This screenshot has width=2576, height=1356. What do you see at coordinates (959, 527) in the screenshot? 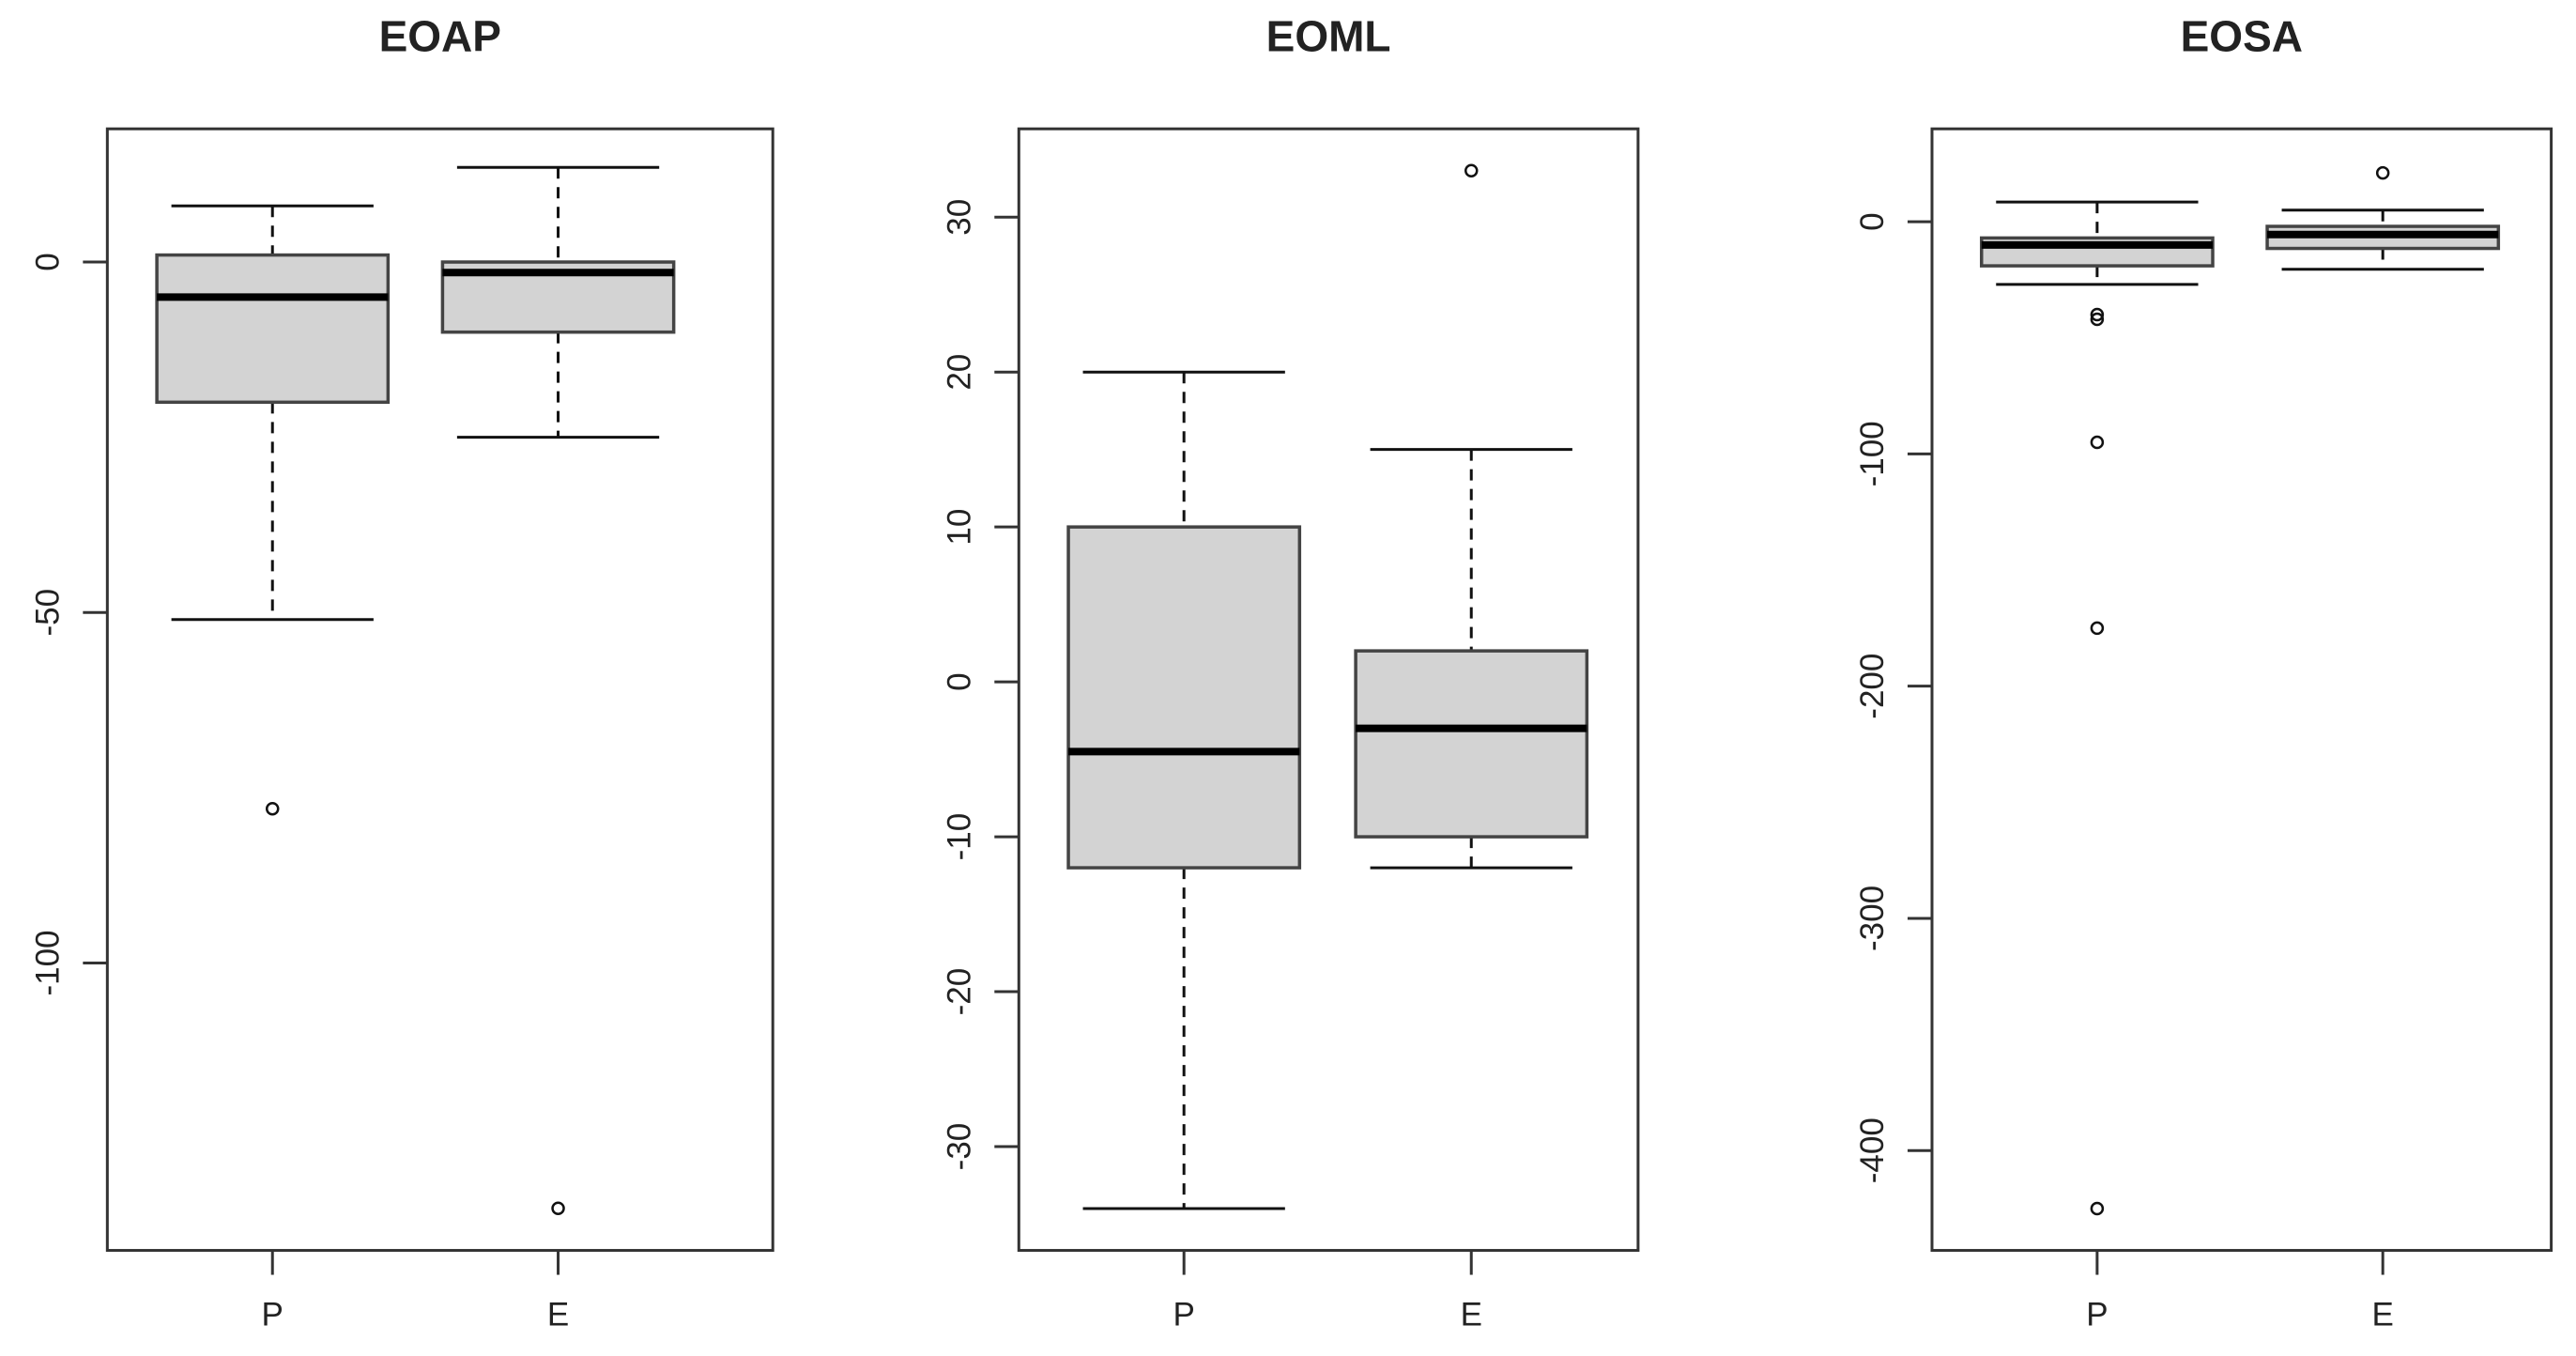
I see `y-tick-label: 10` at bounding box center [959, 527].